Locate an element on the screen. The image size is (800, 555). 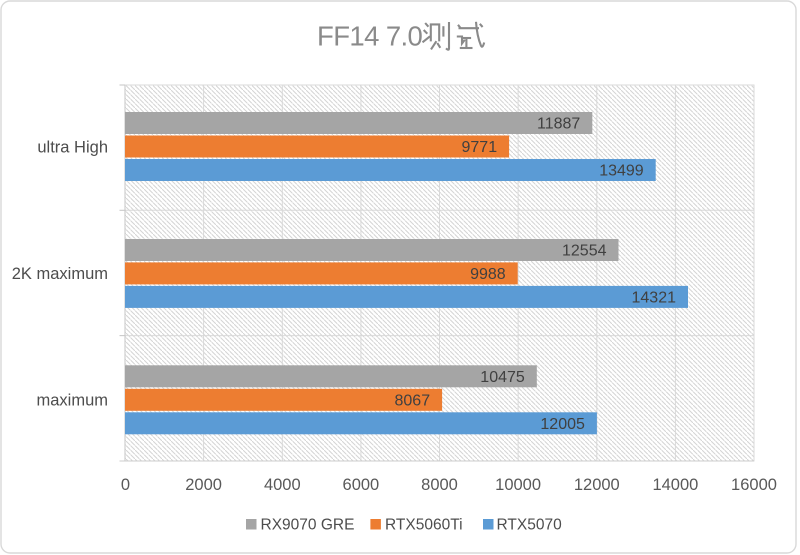
svg-text: 16000 is located at coordinates (754, 485).